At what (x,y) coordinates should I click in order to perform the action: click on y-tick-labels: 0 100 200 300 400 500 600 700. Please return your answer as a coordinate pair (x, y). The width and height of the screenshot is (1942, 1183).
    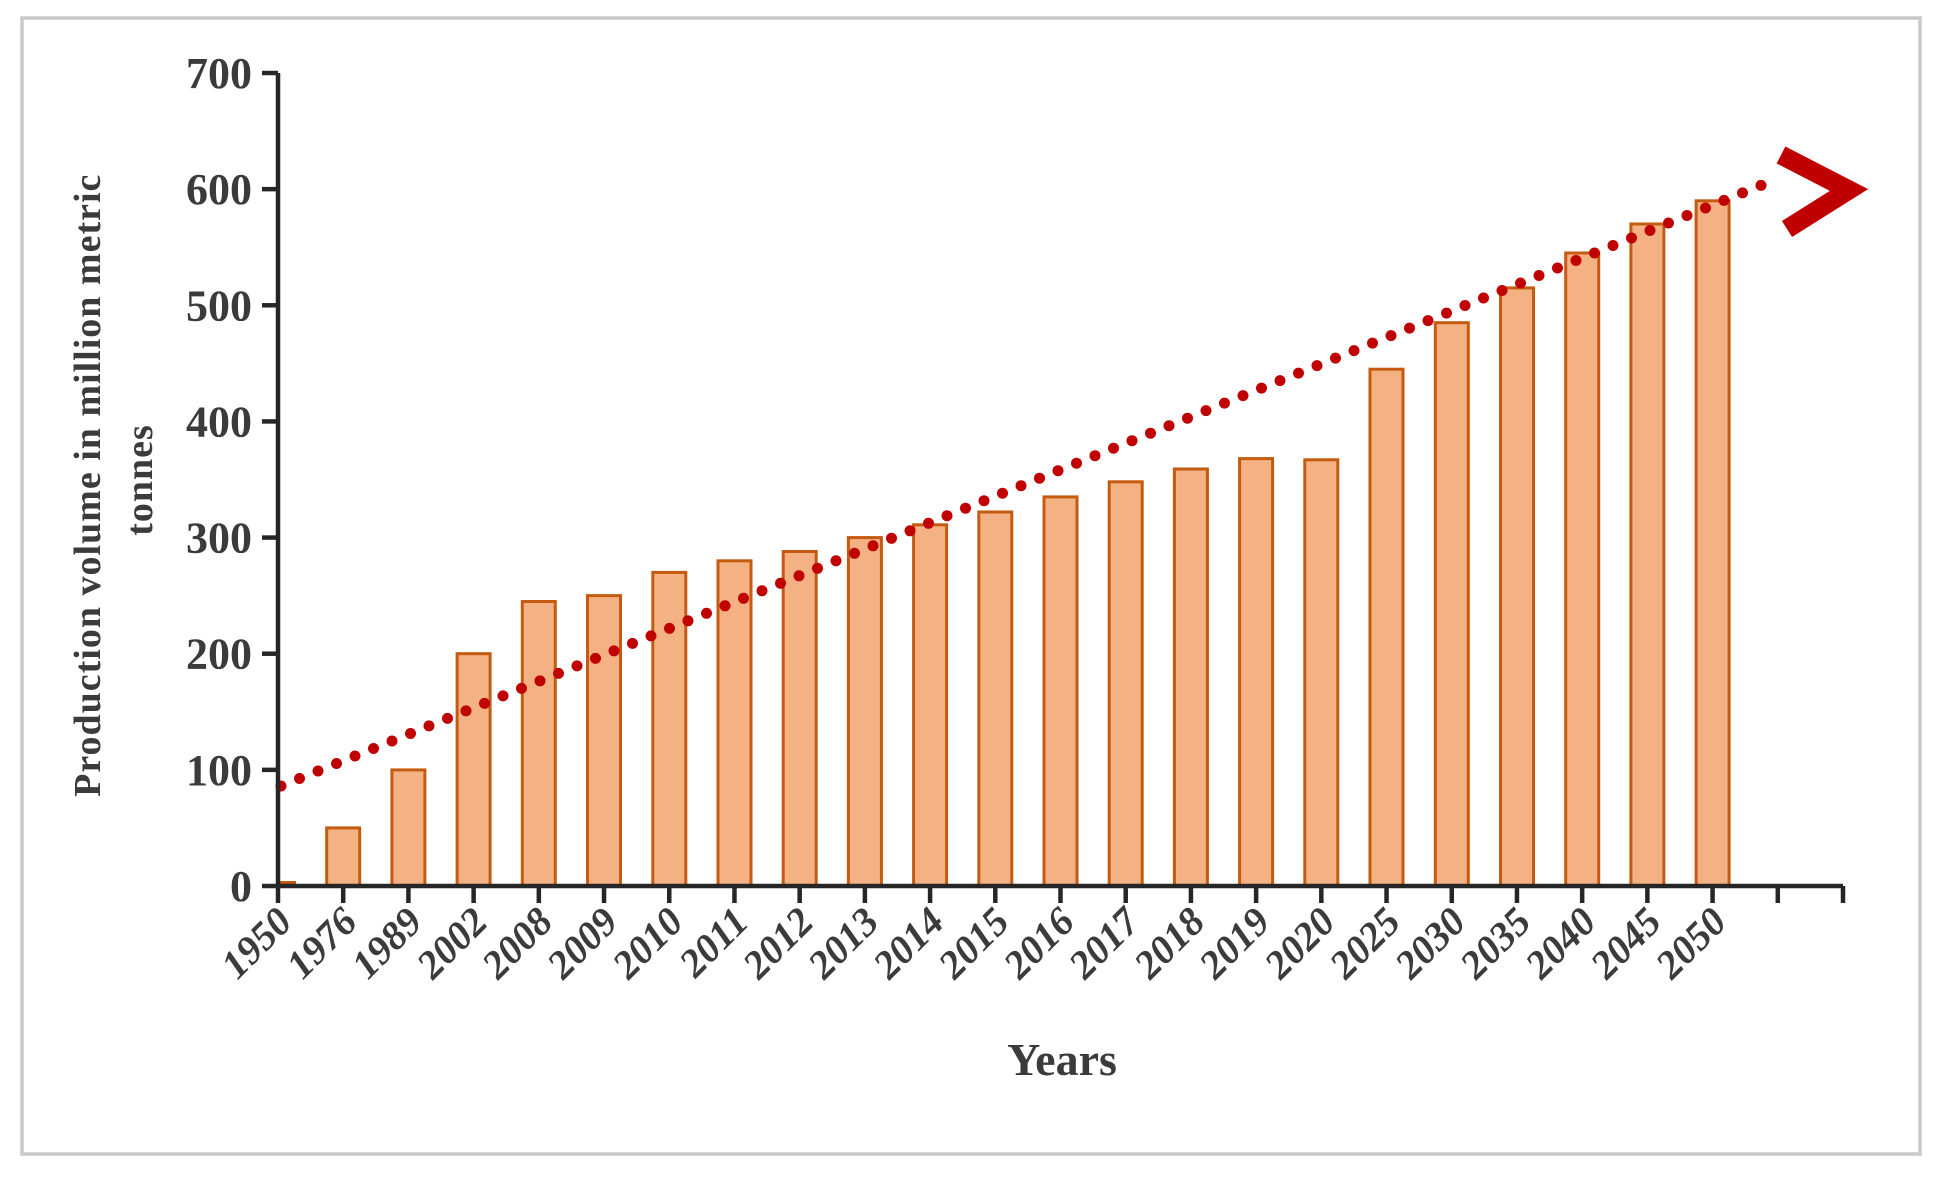
    Looking at the image, I should click on (219, 480).